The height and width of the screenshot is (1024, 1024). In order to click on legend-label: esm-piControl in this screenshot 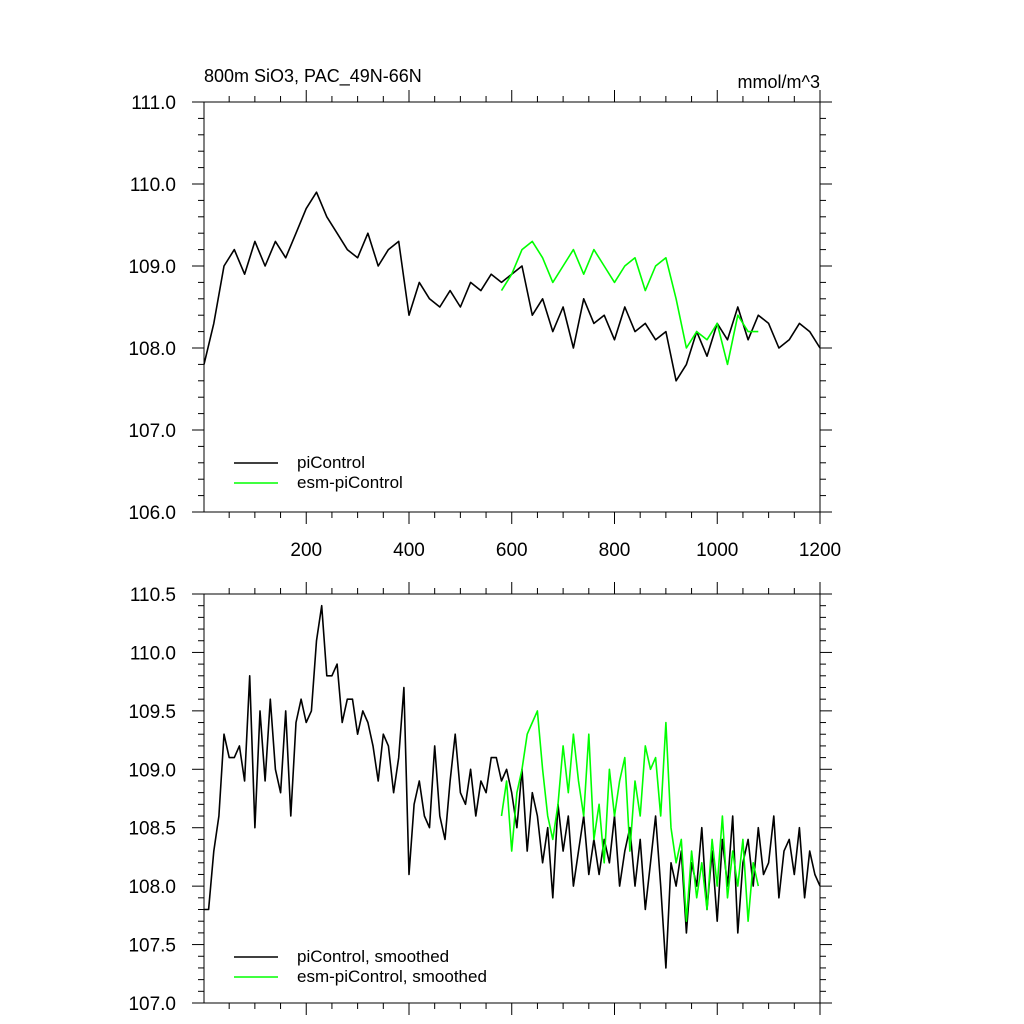, I will do `click(350, 482)`.